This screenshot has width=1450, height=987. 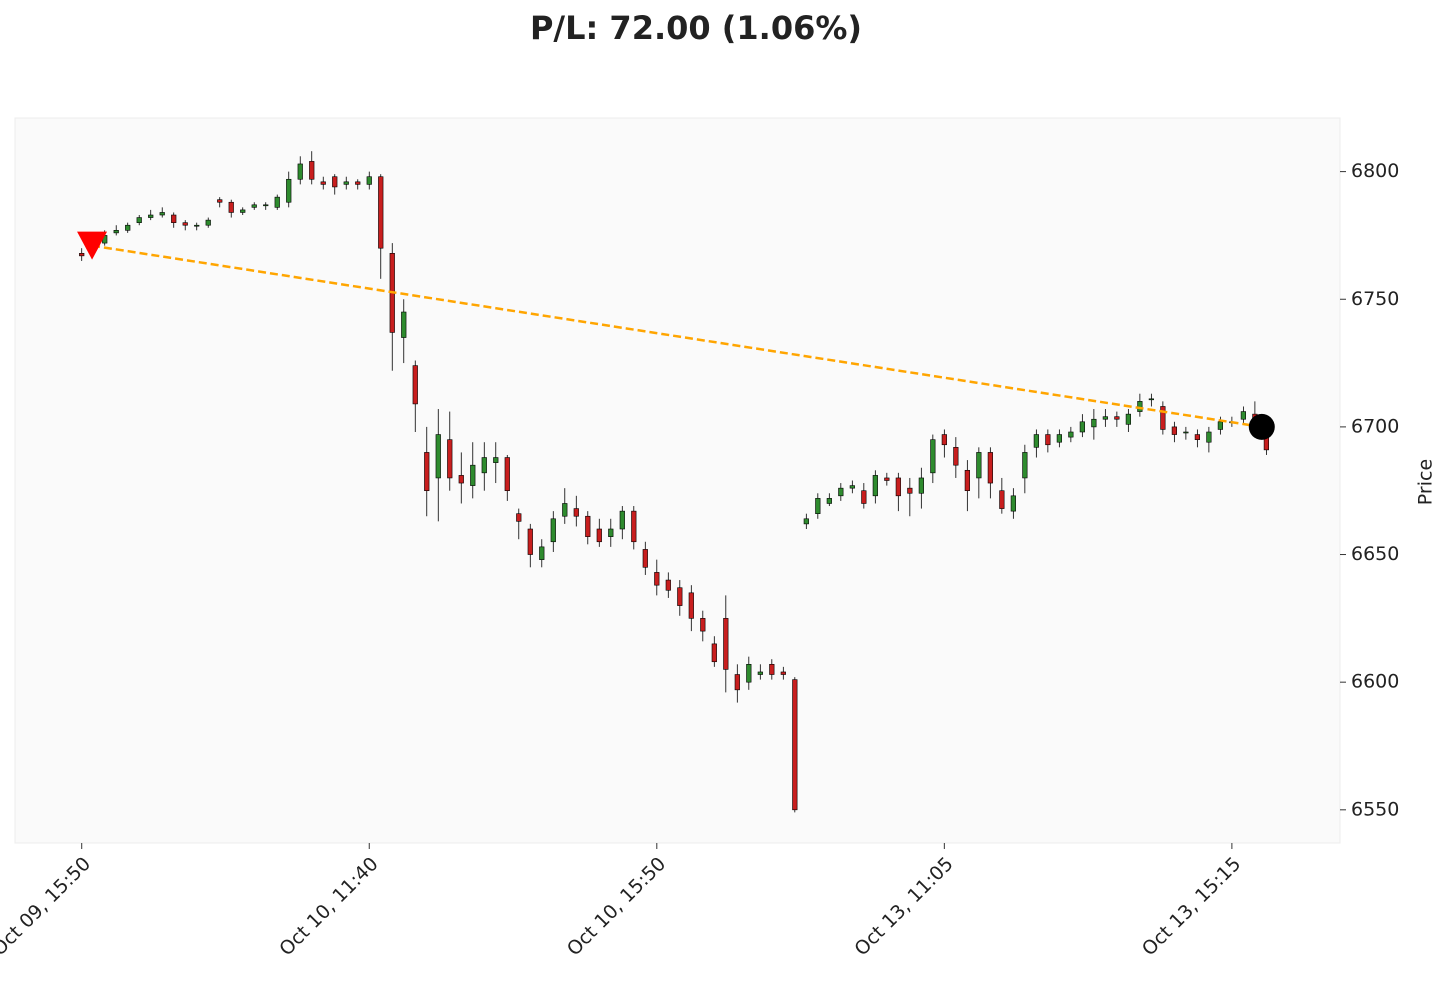 I want to click on y-tick-label: 6800, so click(x=1375, y=171).